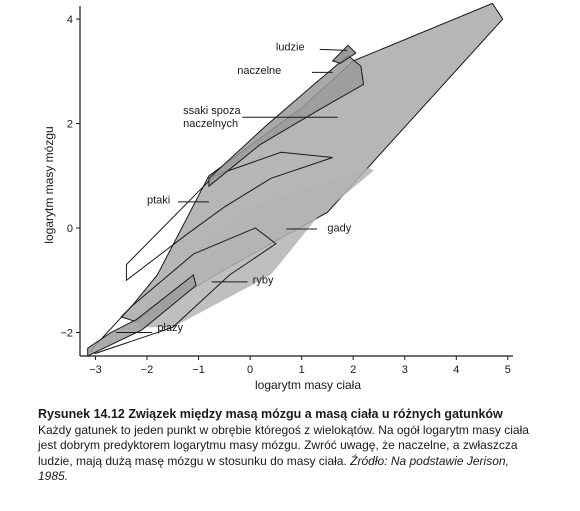 The width and height of the screenshot is (580, 511). What do you see at coordinates (353, 370) in the screenshot?
I see `x-tick-label: 2` at bounding box center [353, 370].